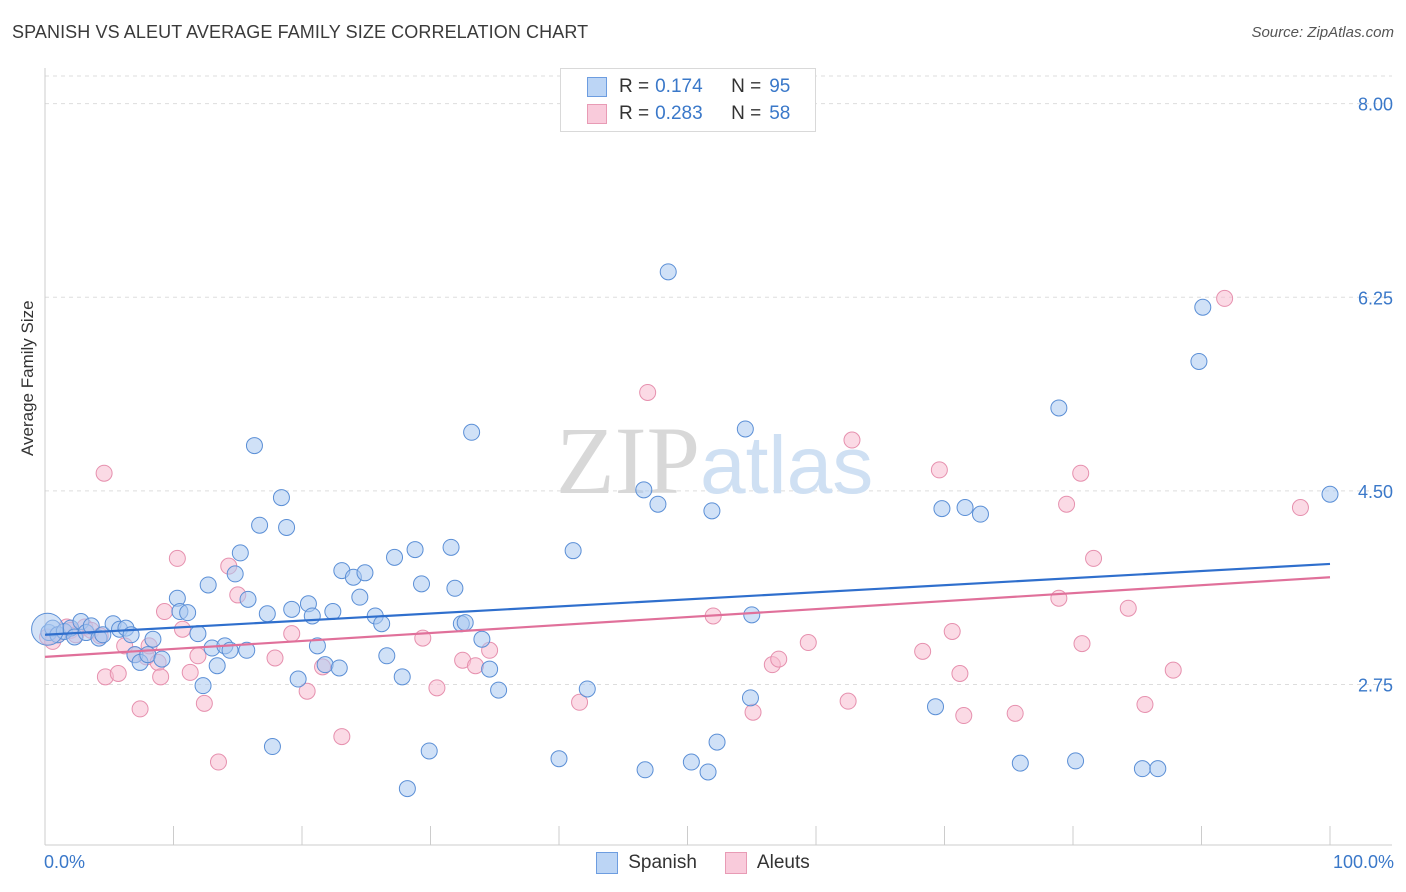  I want to click on legend-row-spanish: R = 0.174 N = 95, so click(688, 87).